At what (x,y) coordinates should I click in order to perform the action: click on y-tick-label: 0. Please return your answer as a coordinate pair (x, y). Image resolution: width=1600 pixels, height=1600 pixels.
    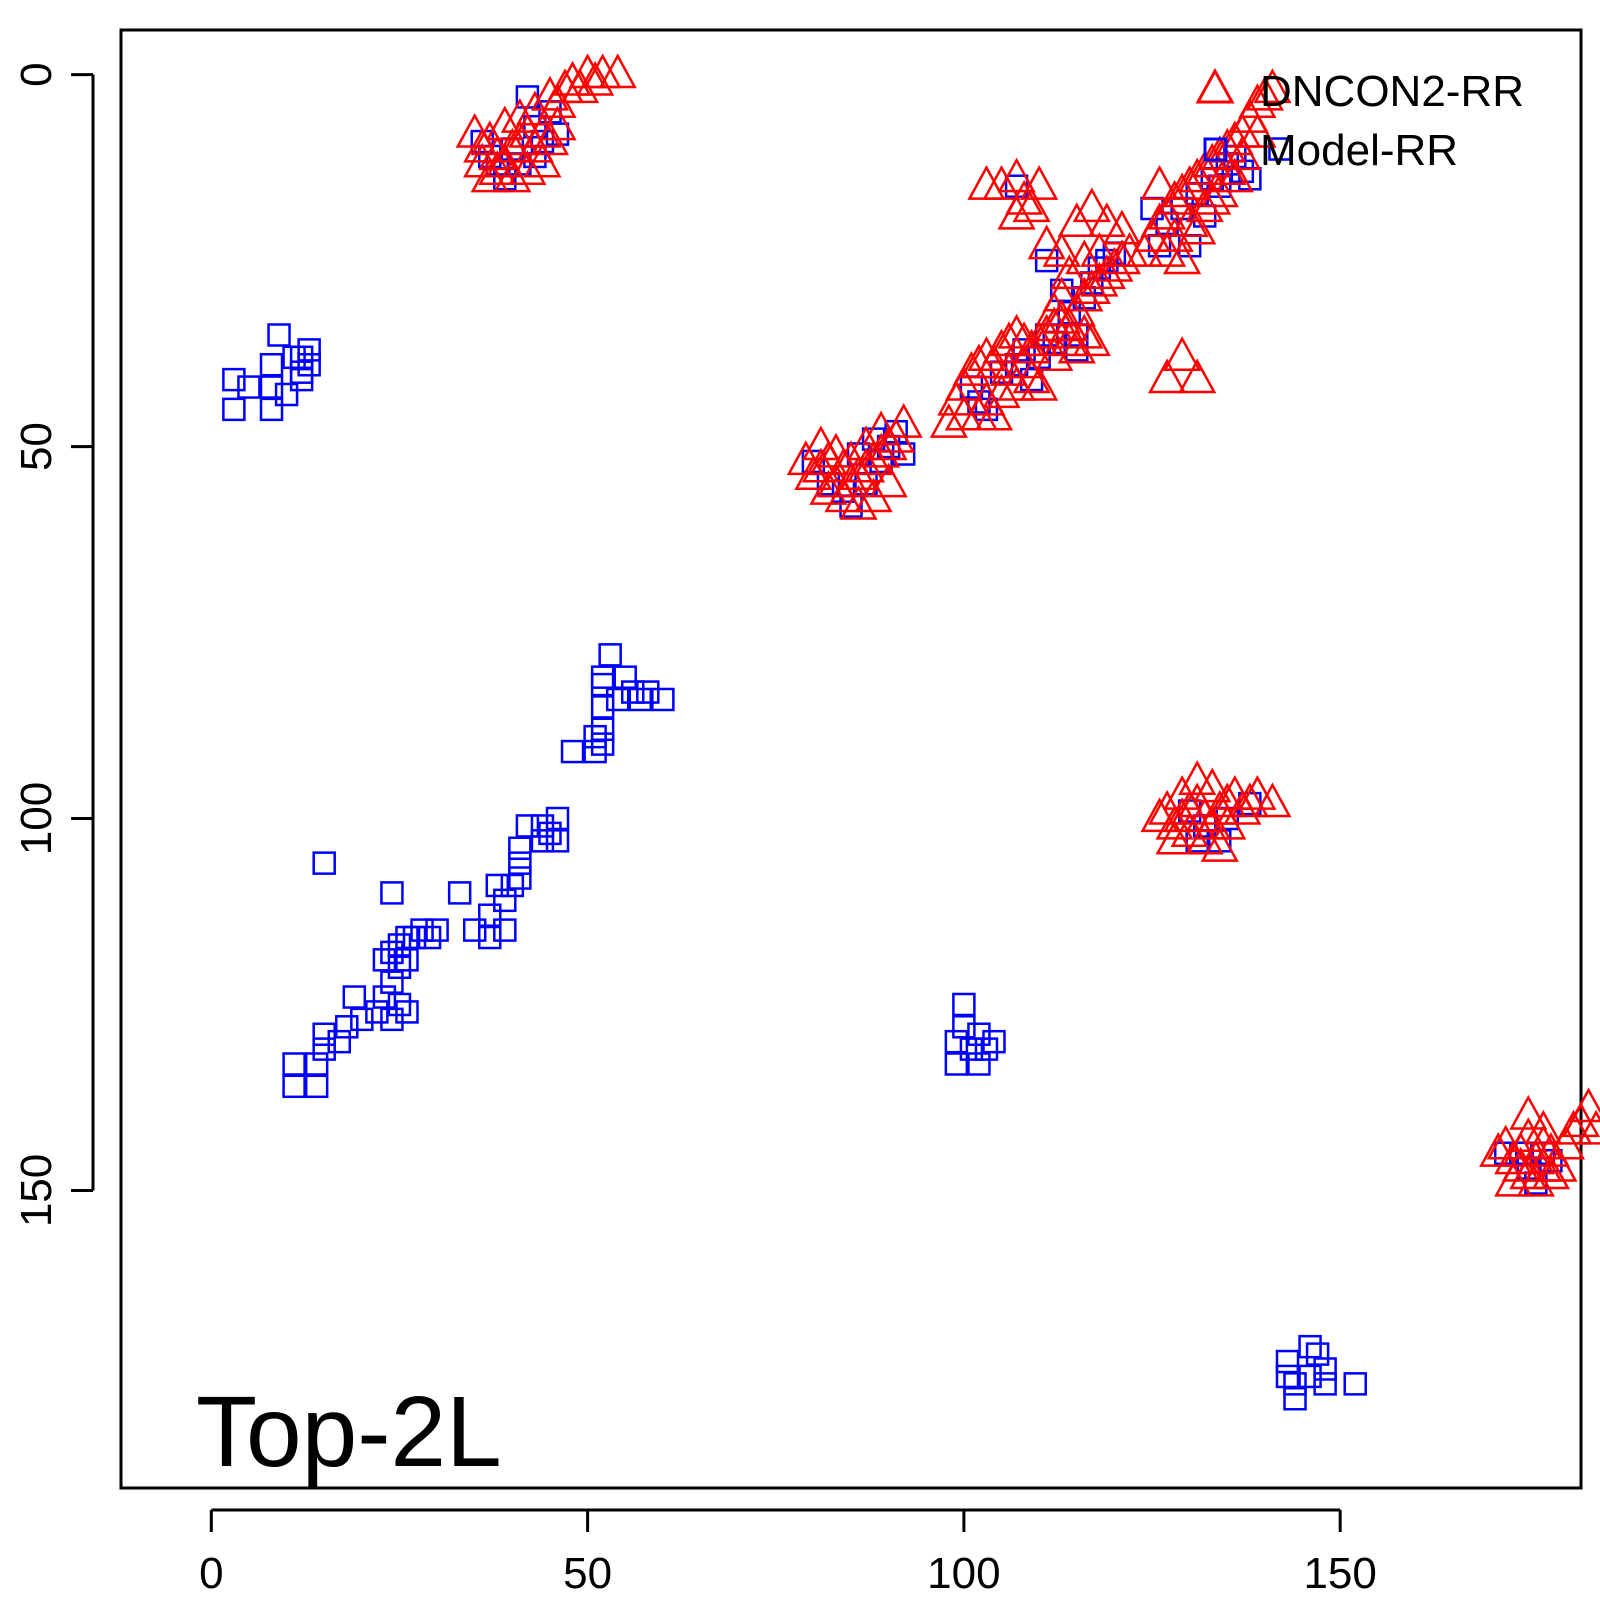
    Looking at the image, I should click on (36, 74).